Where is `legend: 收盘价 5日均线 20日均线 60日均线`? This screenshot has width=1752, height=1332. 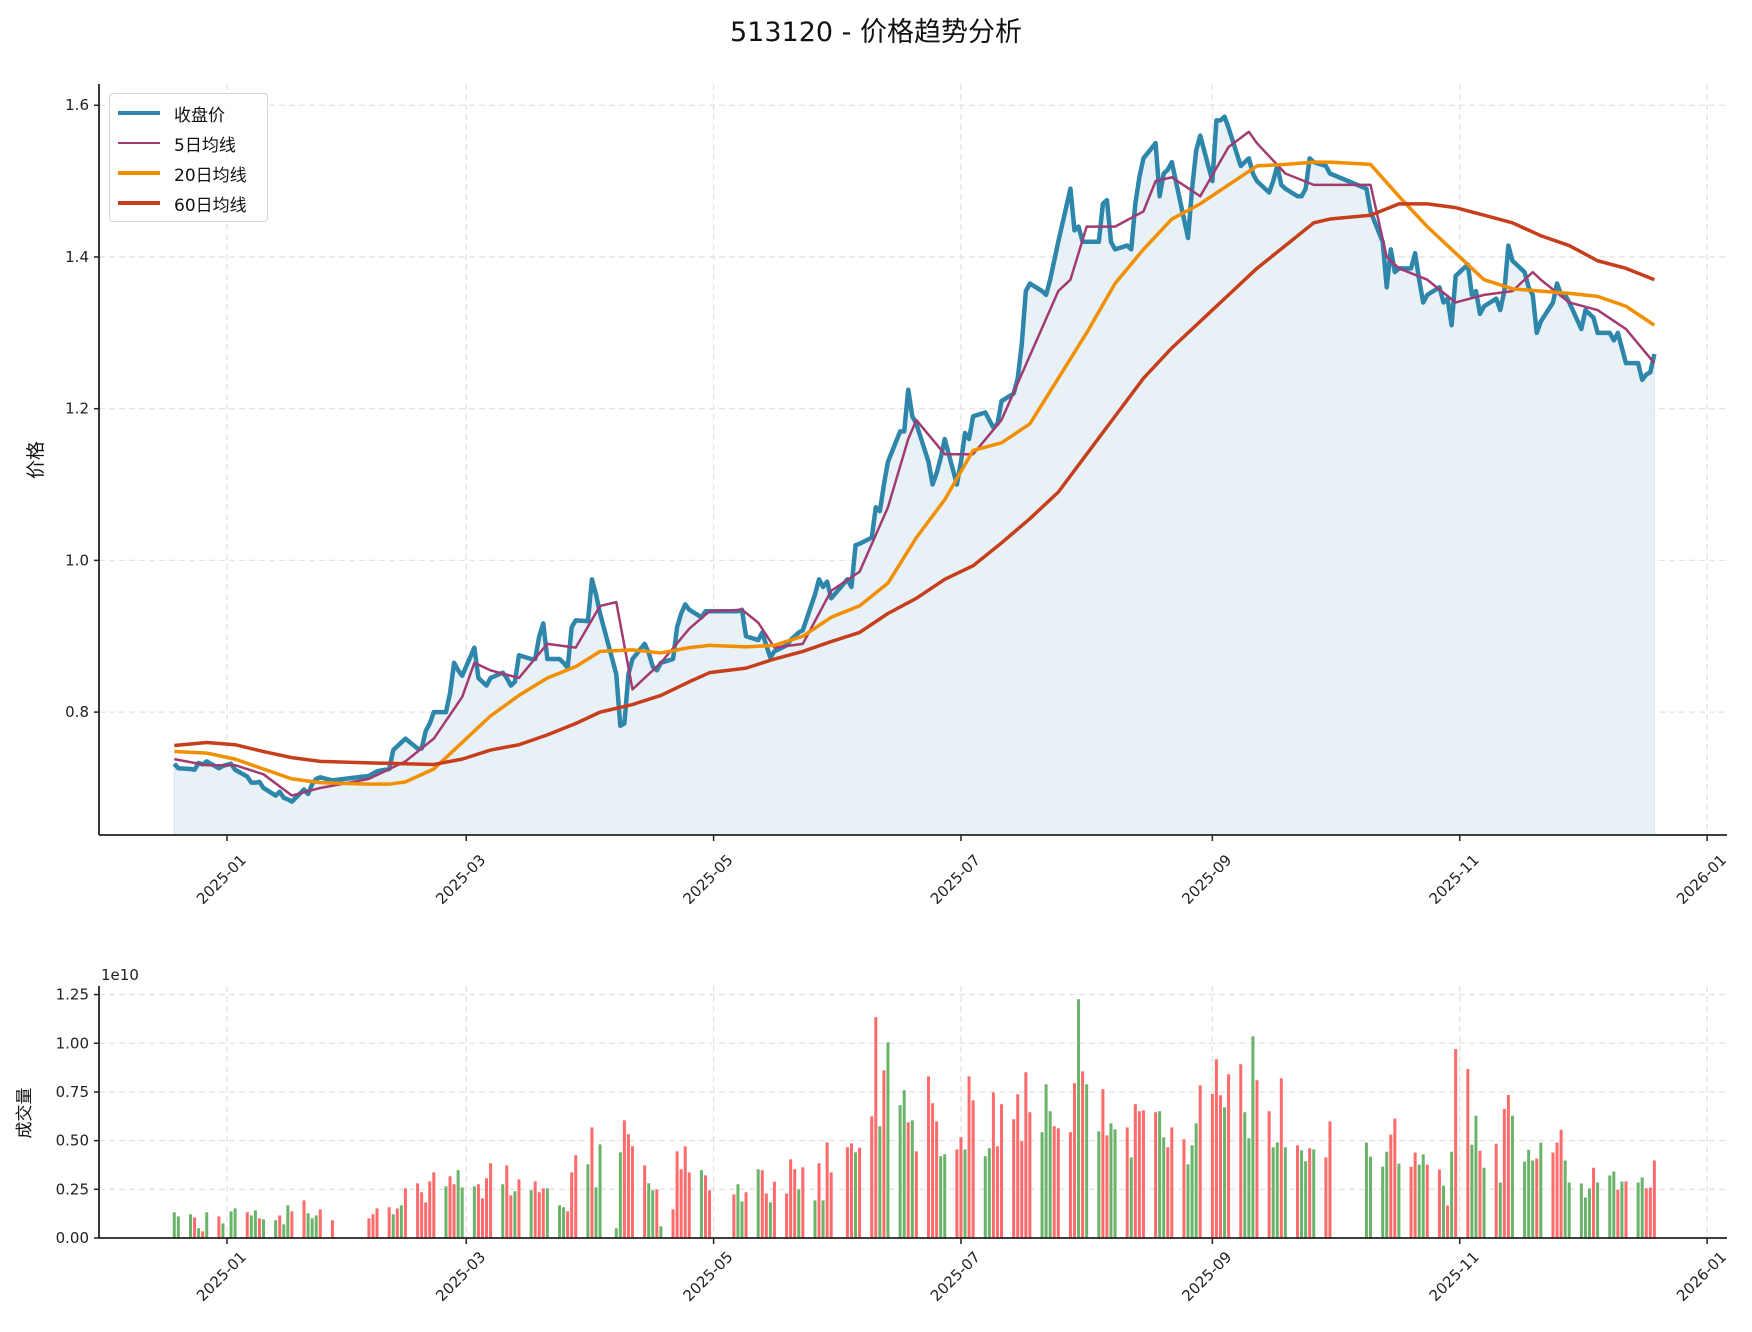
legend: 收盘价 5日均线 20日均线 60日均线 is located at coordinates (188, 157).